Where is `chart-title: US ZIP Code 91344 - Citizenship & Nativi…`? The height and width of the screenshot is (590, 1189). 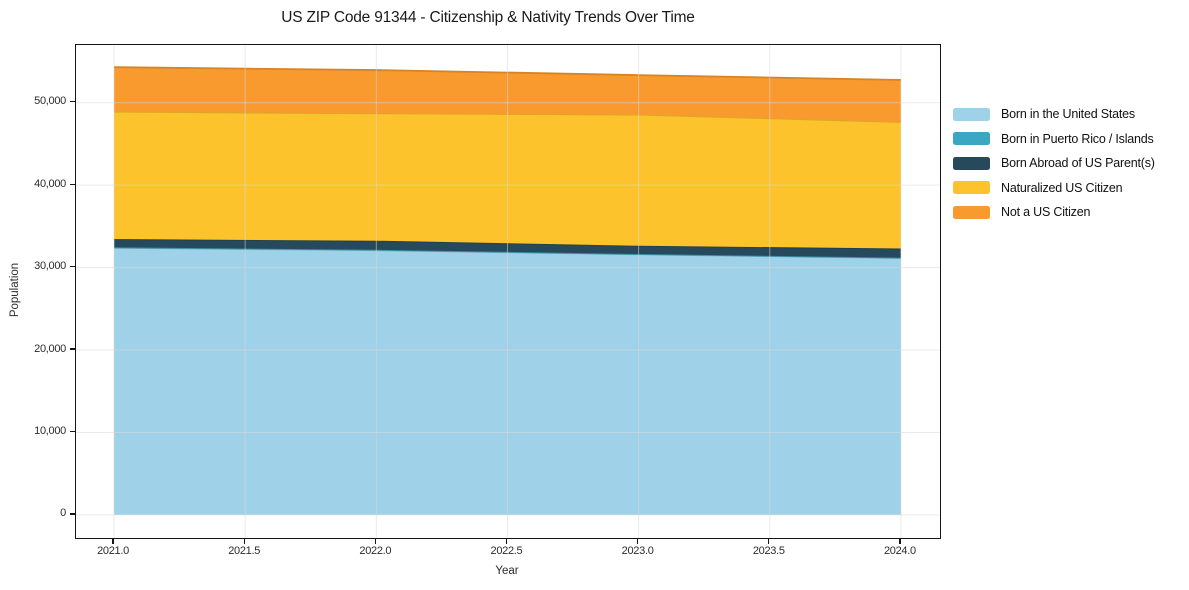
chart-title: US ZIP Code 91344 - Citizenship & Nativi… is located at coordinates (488, 17).